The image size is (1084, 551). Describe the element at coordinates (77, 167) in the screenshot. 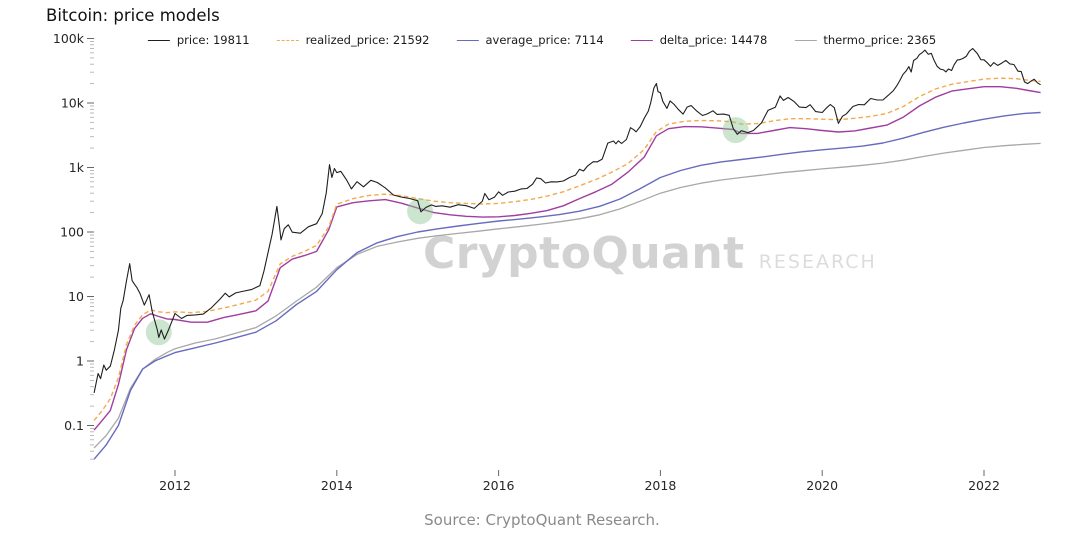

I see `y-tick-label: 1k` at that location.